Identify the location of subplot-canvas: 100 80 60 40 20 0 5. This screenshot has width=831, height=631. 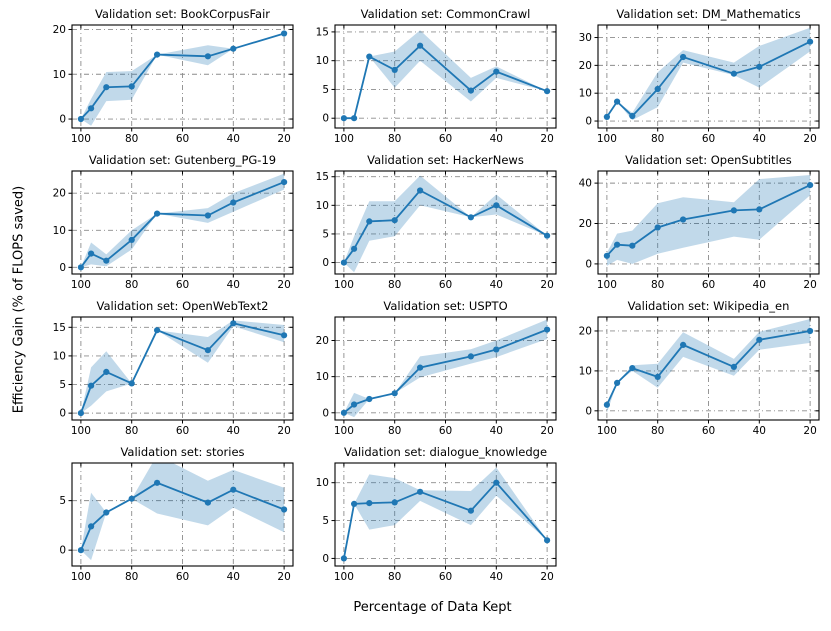
(176, 522).